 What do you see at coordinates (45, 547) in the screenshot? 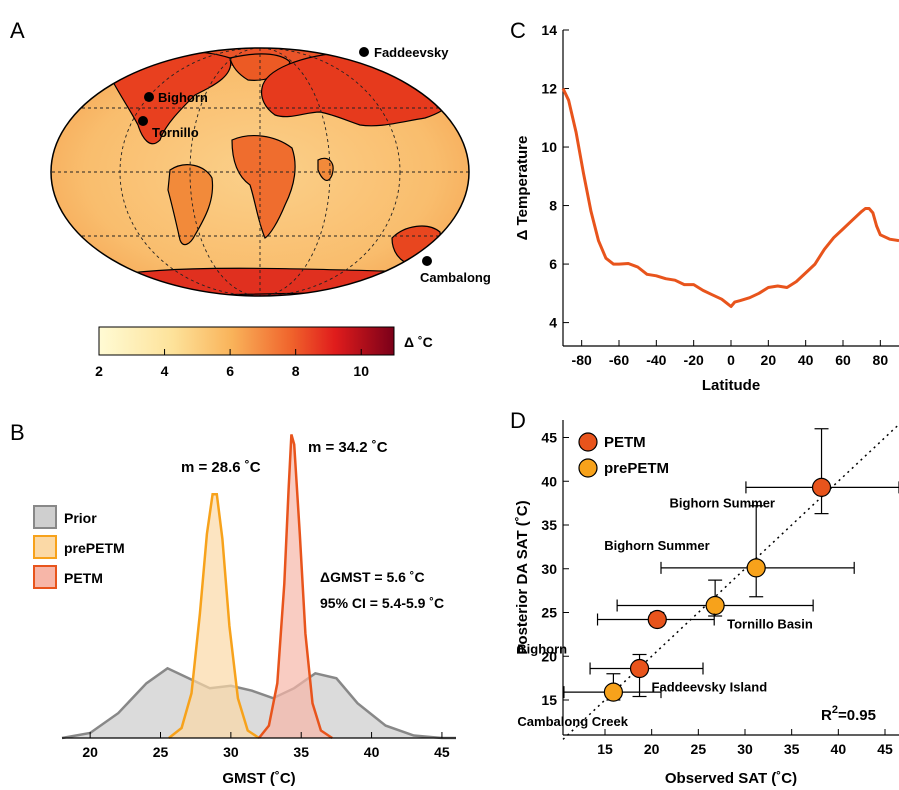
I see `legend-swatch-prepetm` at bounding box center [45, 547].